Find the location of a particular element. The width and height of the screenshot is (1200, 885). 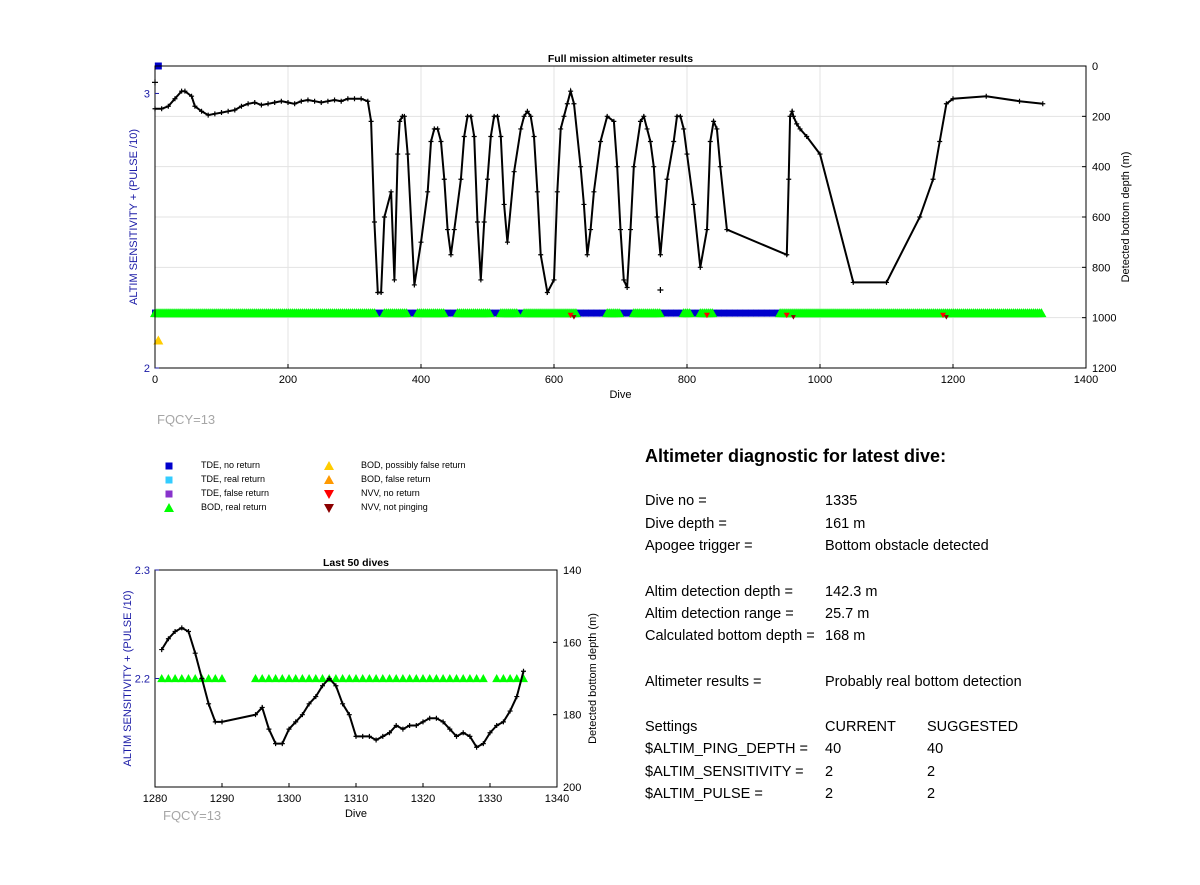

legend-item-label: BOD, real return is located at coordinates (234, 507).